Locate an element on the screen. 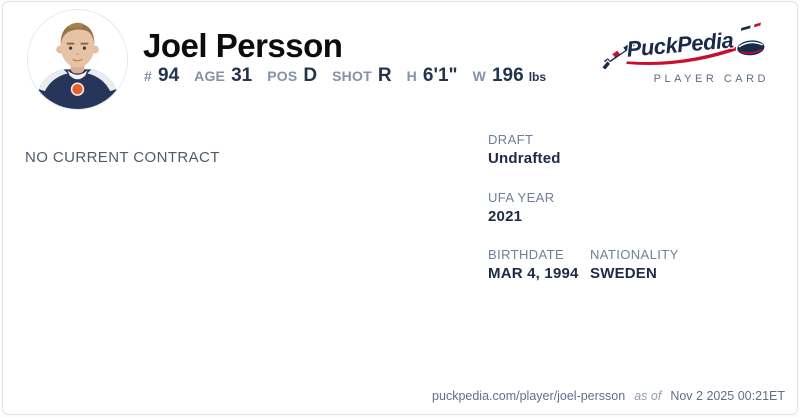 The image size is (800, 418). info-ufa-year: UFA YEAR 2021 is located at coordinates (638, 208).